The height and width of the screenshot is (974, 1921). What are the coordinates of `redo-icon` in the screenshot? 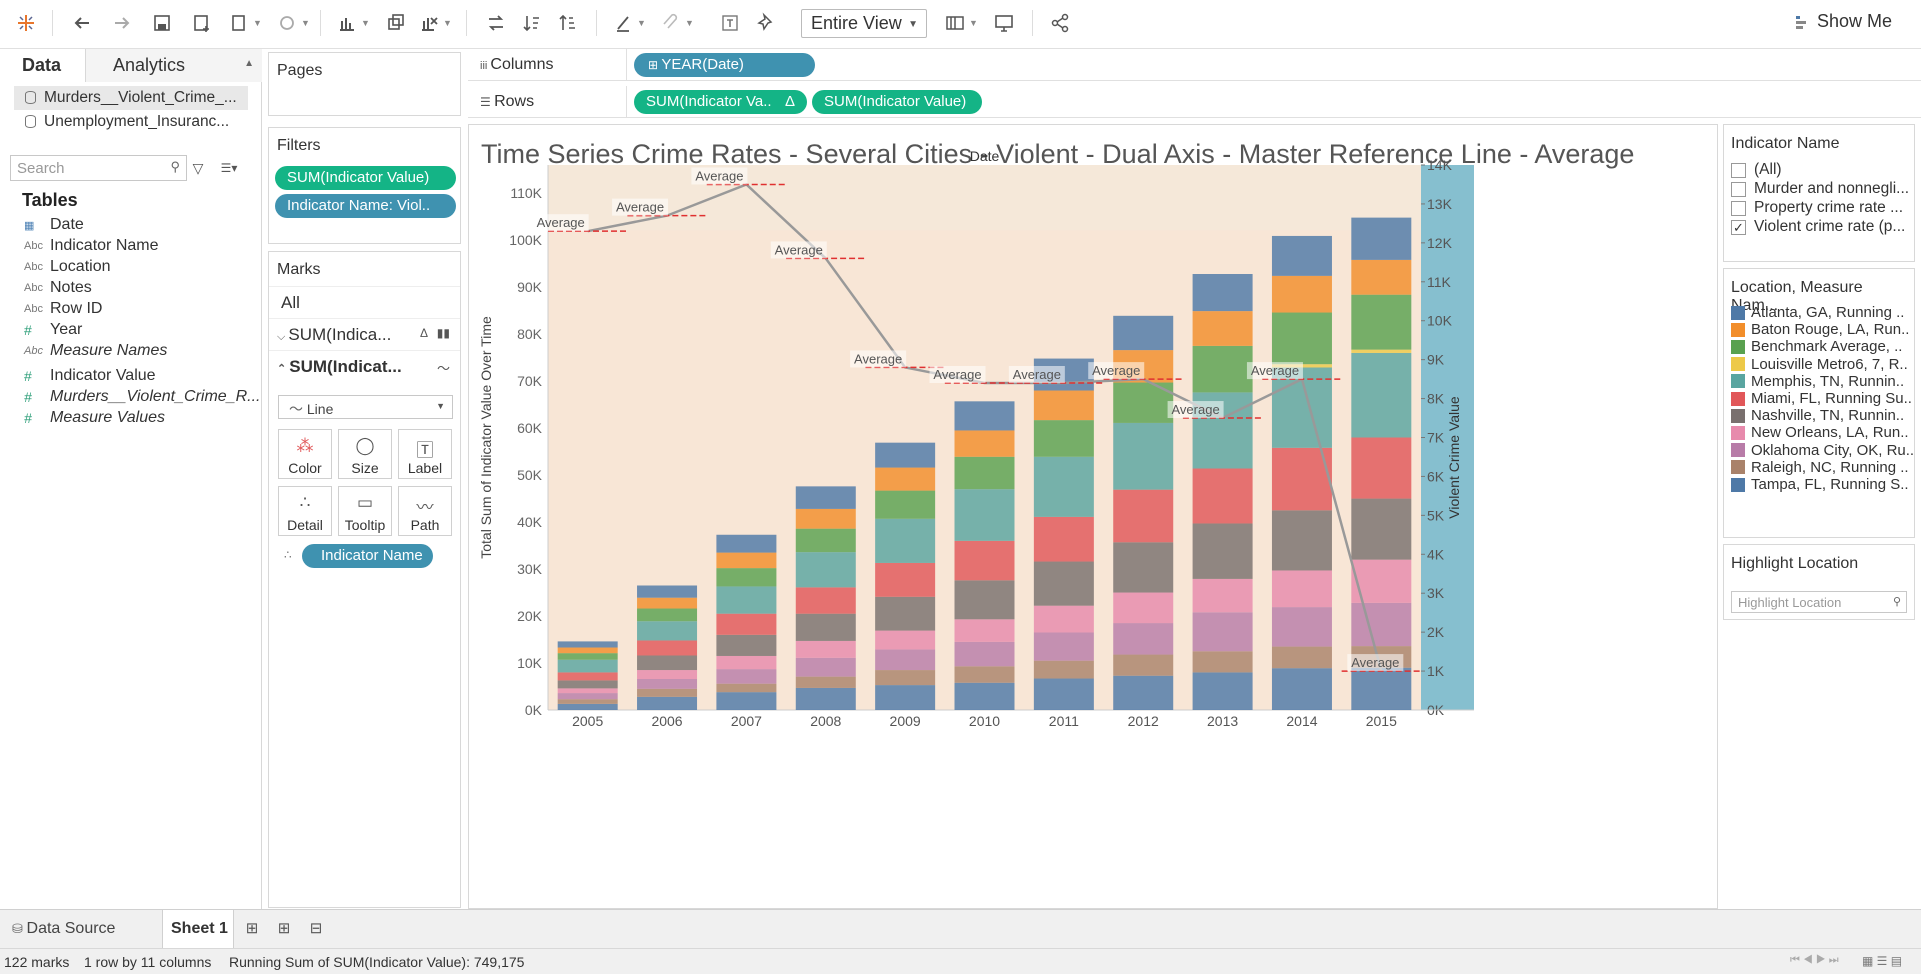 It's located at (122, 23).